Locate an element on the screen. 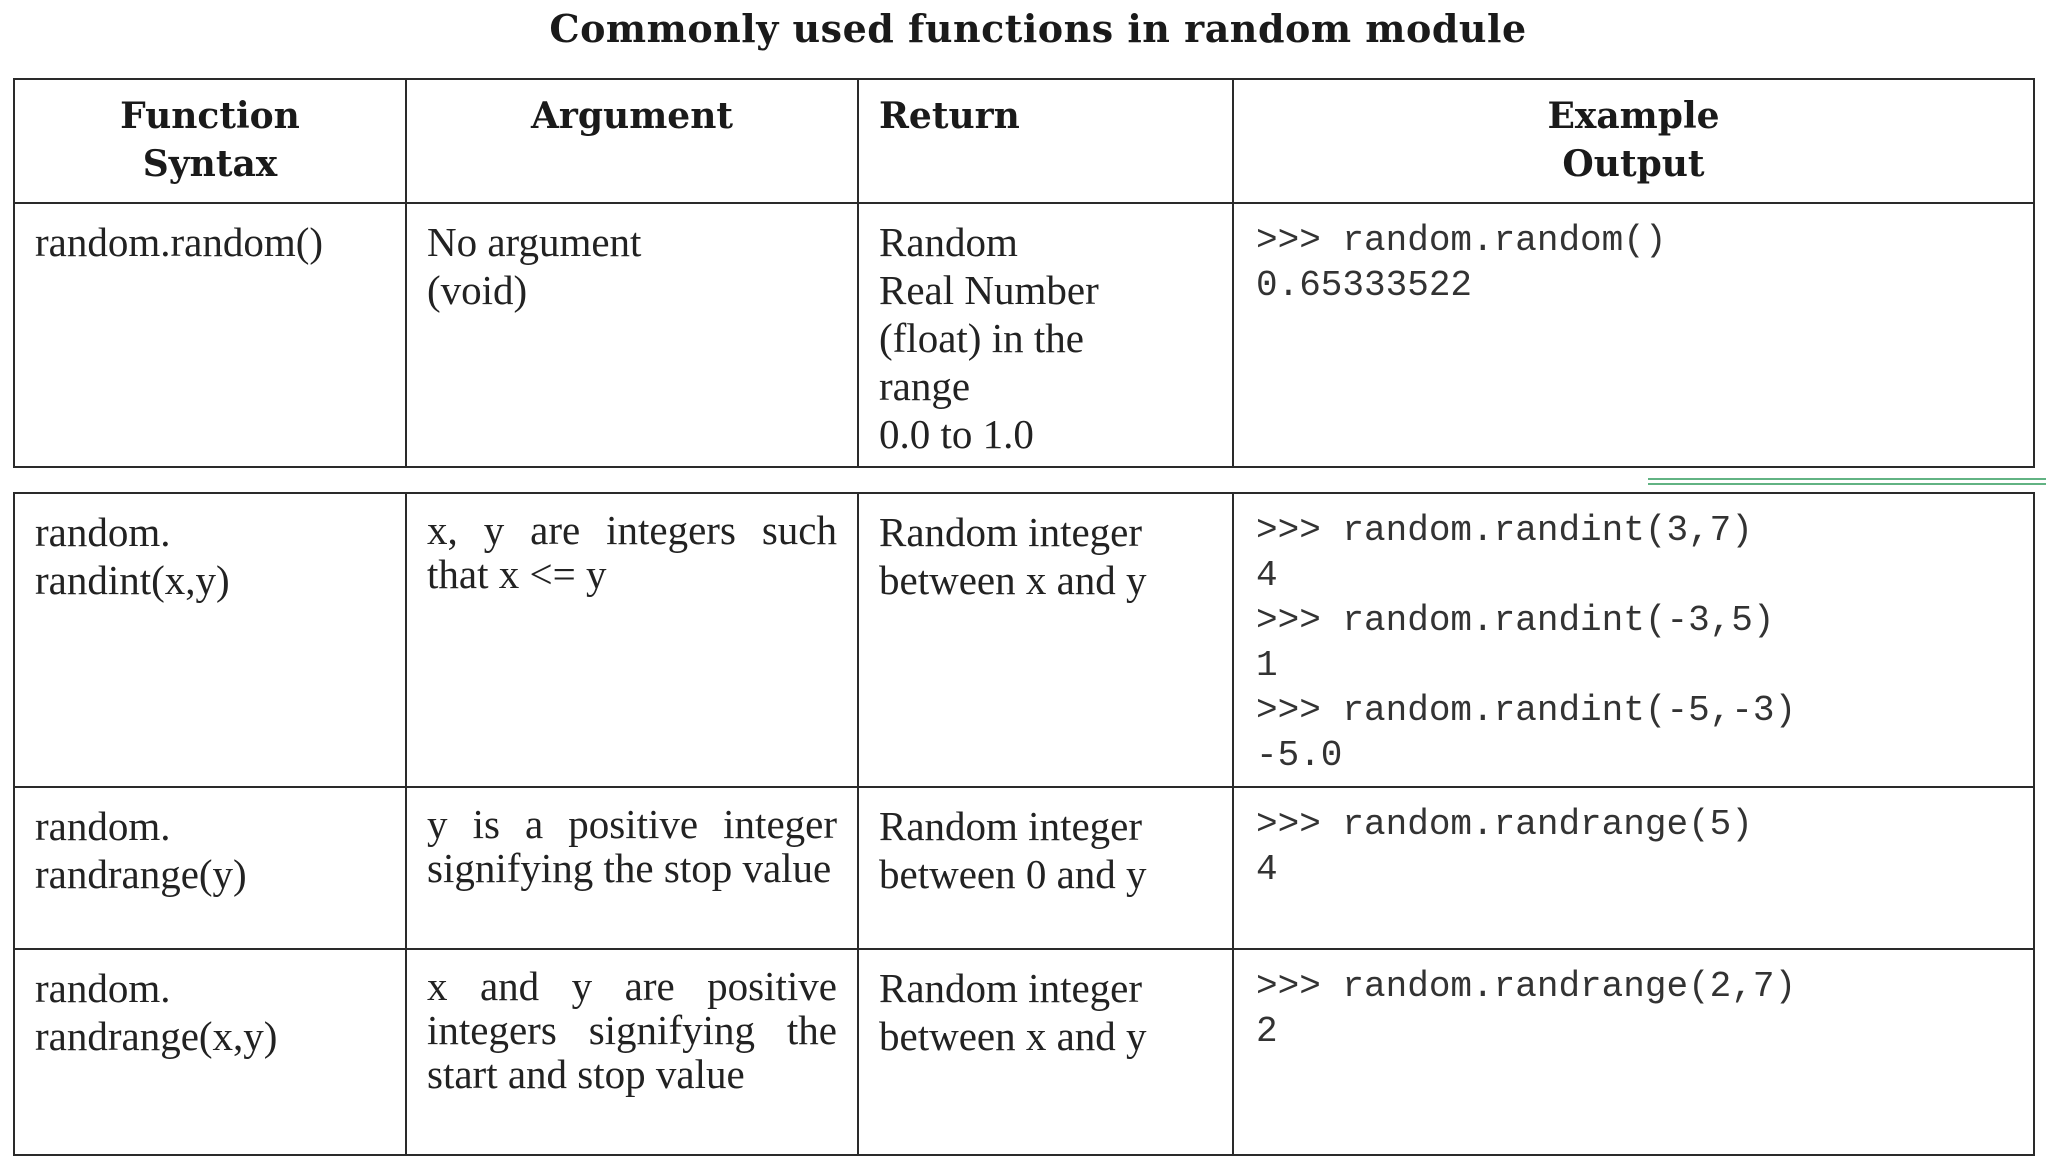 This screenshot has width=2046, height=1162. decorative-rule is located at coordinates (1847, 481).